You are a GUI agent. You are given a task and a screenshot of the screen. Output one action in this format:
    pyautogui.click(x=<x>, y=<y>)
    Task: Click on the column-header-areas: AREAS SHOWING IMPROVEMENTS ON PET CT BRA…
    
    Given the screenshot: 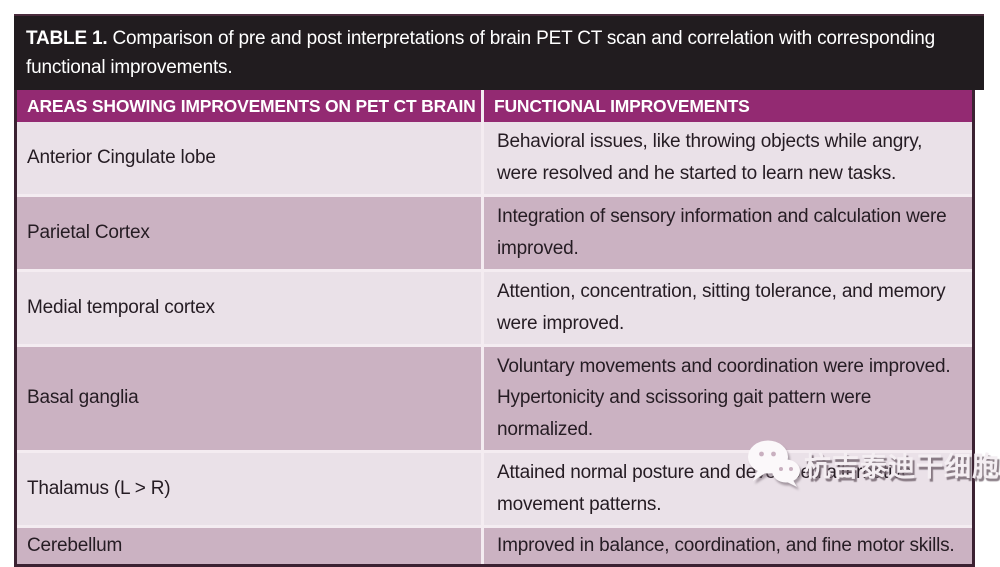 What is the action you would take?
    pyautogui.click(x=251, y=106)
    